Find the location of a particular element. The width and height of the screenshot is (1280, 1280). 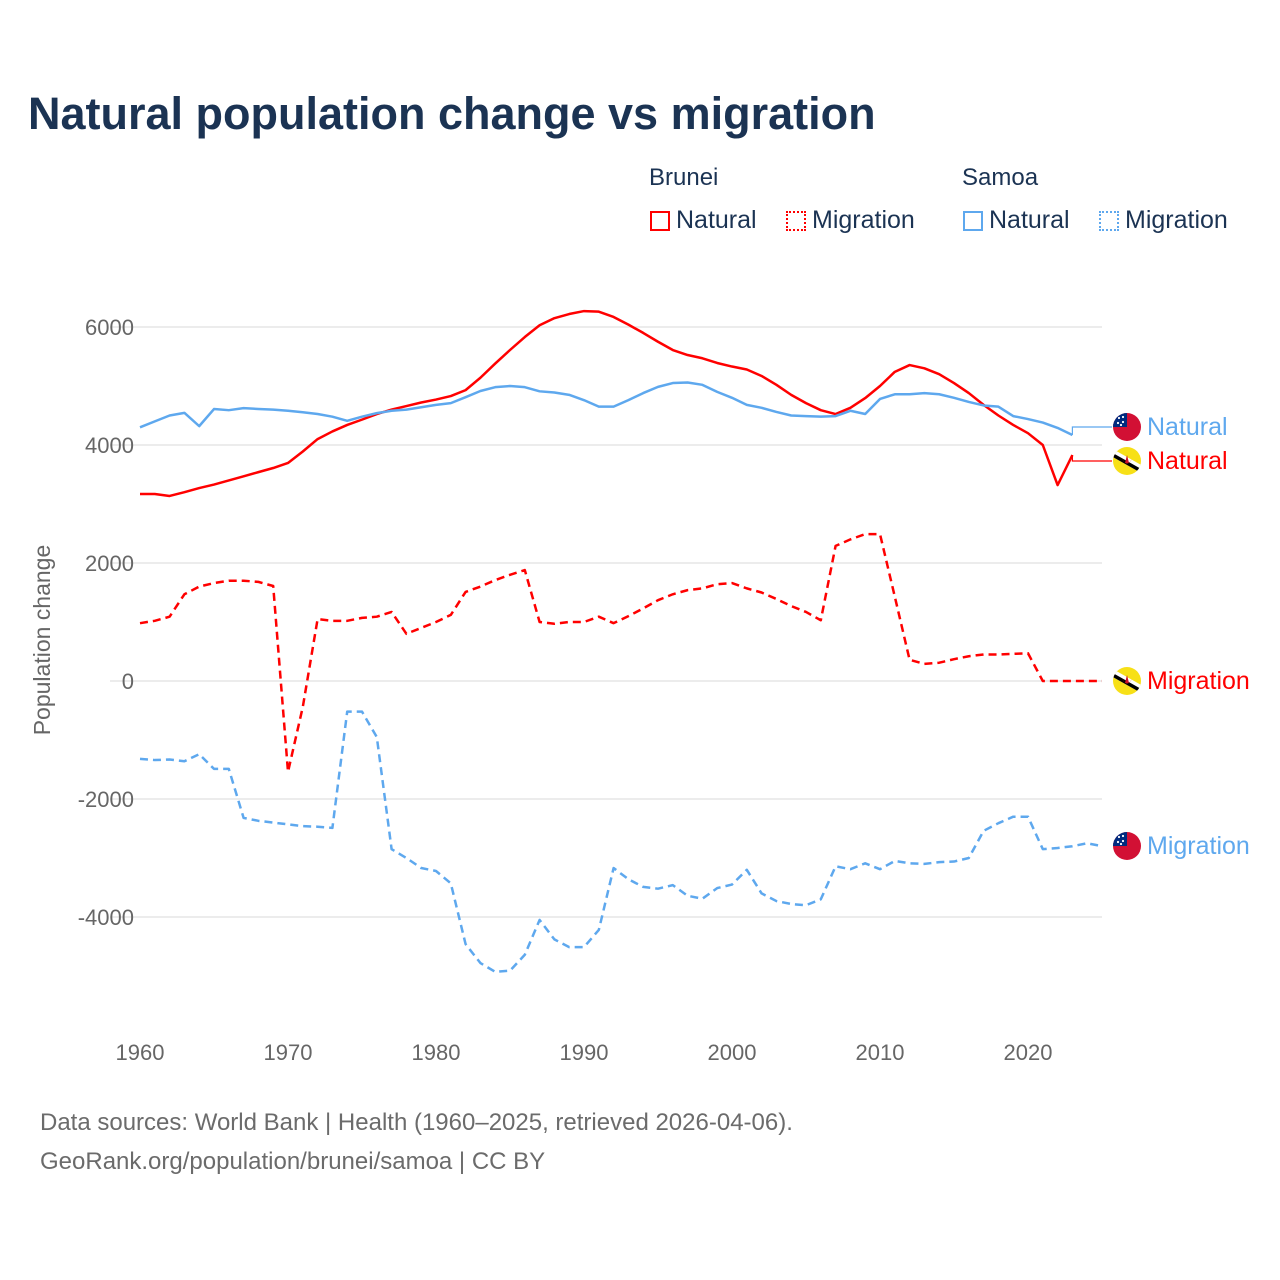

legend-group-samoa: Samoa is located at coordinates (1000, 177).